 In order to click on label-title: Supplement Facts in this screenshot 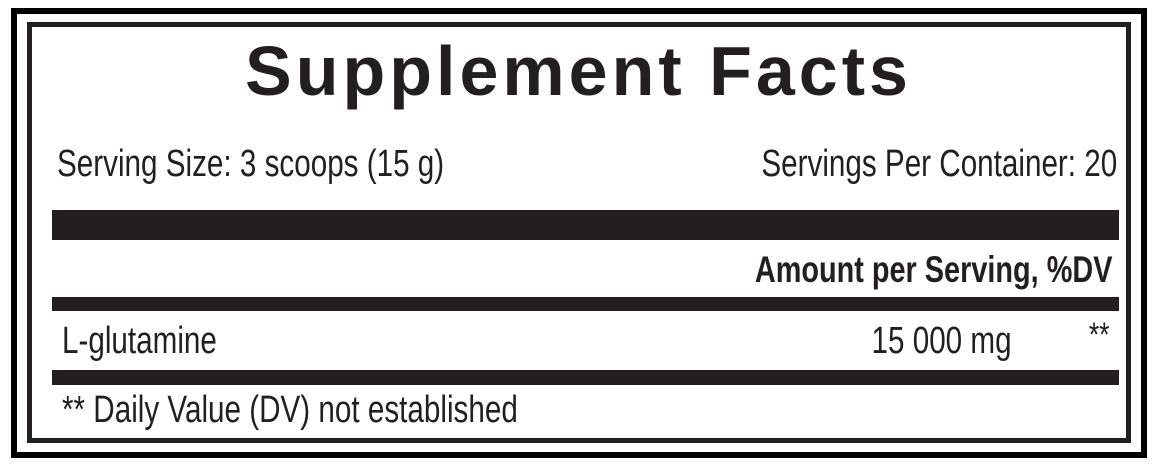, I will do `click(578, 71)`.